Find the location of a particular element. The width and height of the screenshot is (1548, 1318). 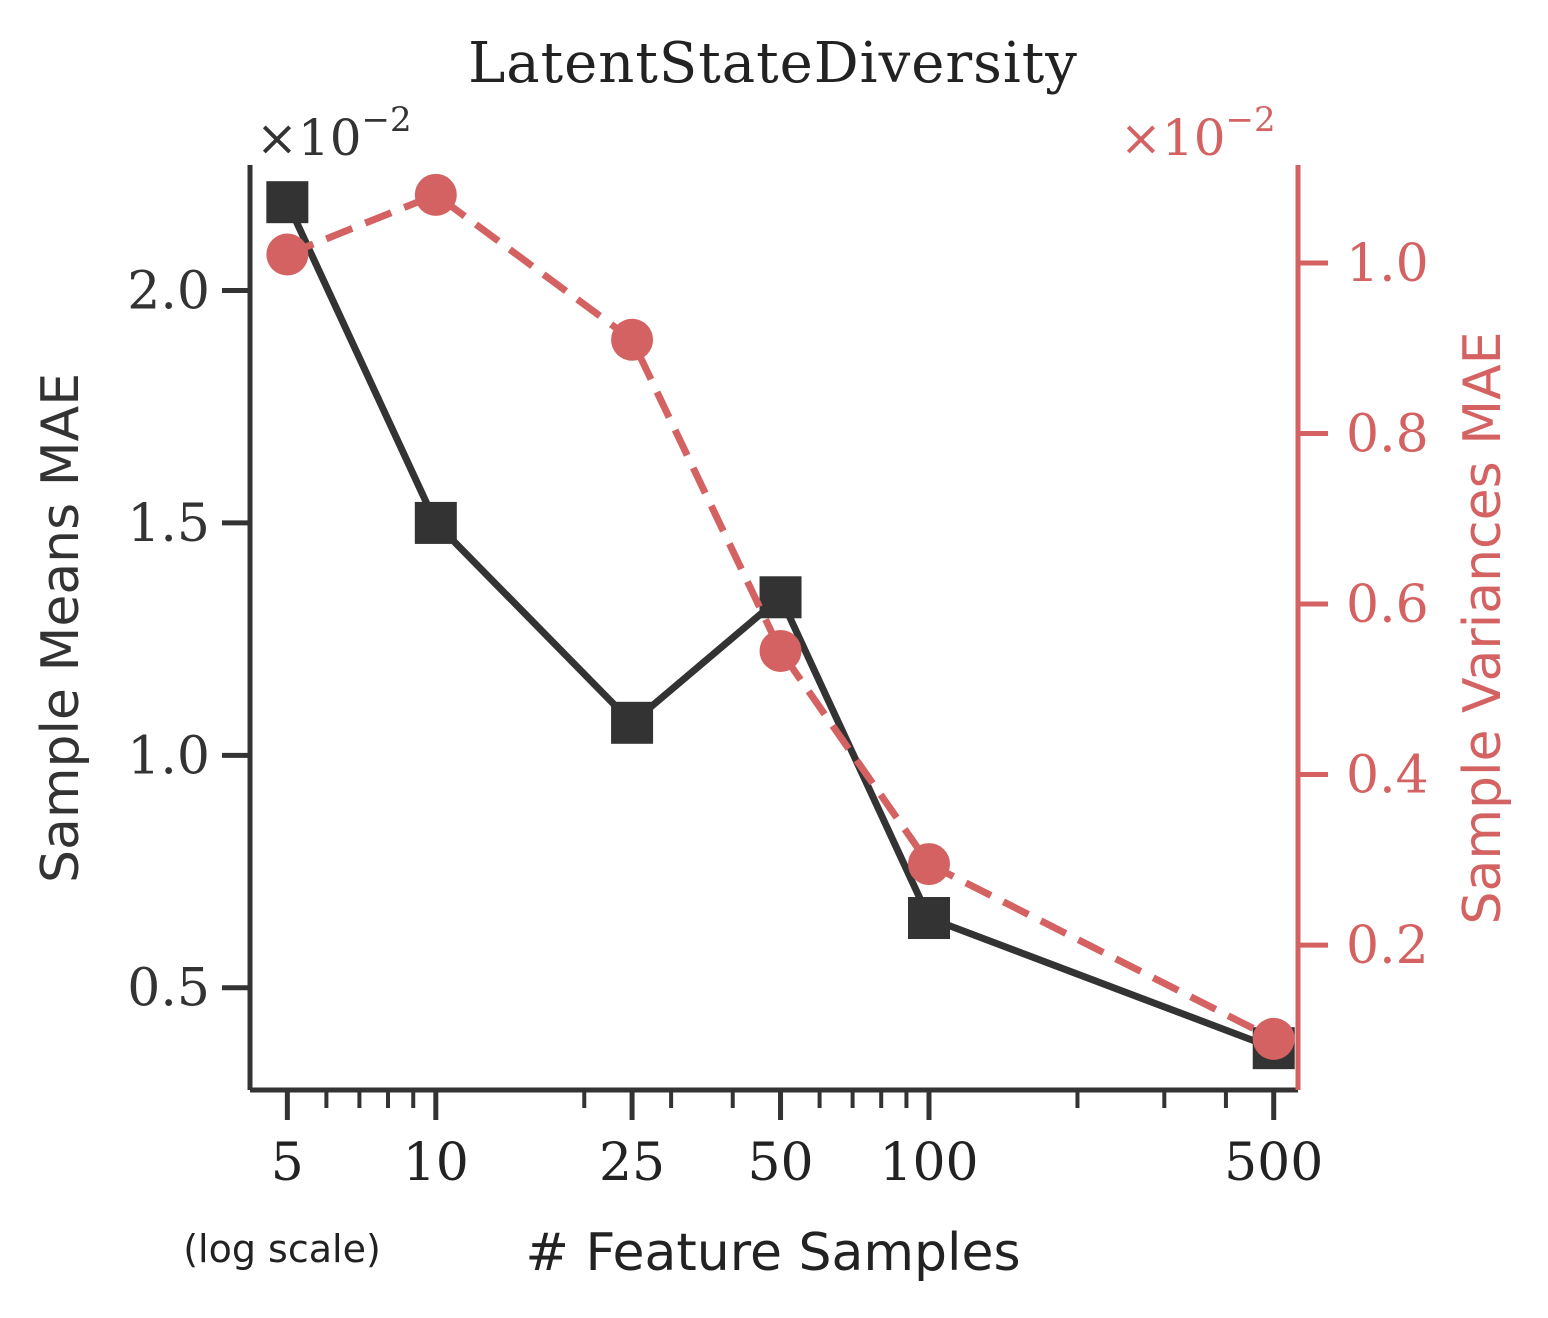

left-multiplier: ×10⁻² is located at coordinates (334, 133).